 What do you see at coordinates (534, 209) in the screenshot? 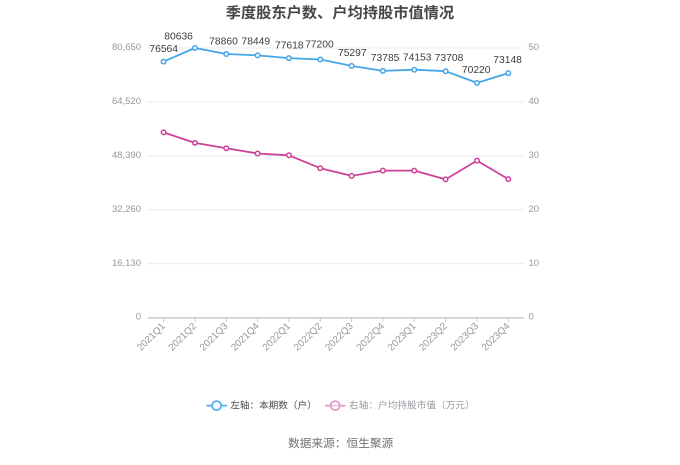
I see `svg-text: 20` at bounding box center [534, 209].